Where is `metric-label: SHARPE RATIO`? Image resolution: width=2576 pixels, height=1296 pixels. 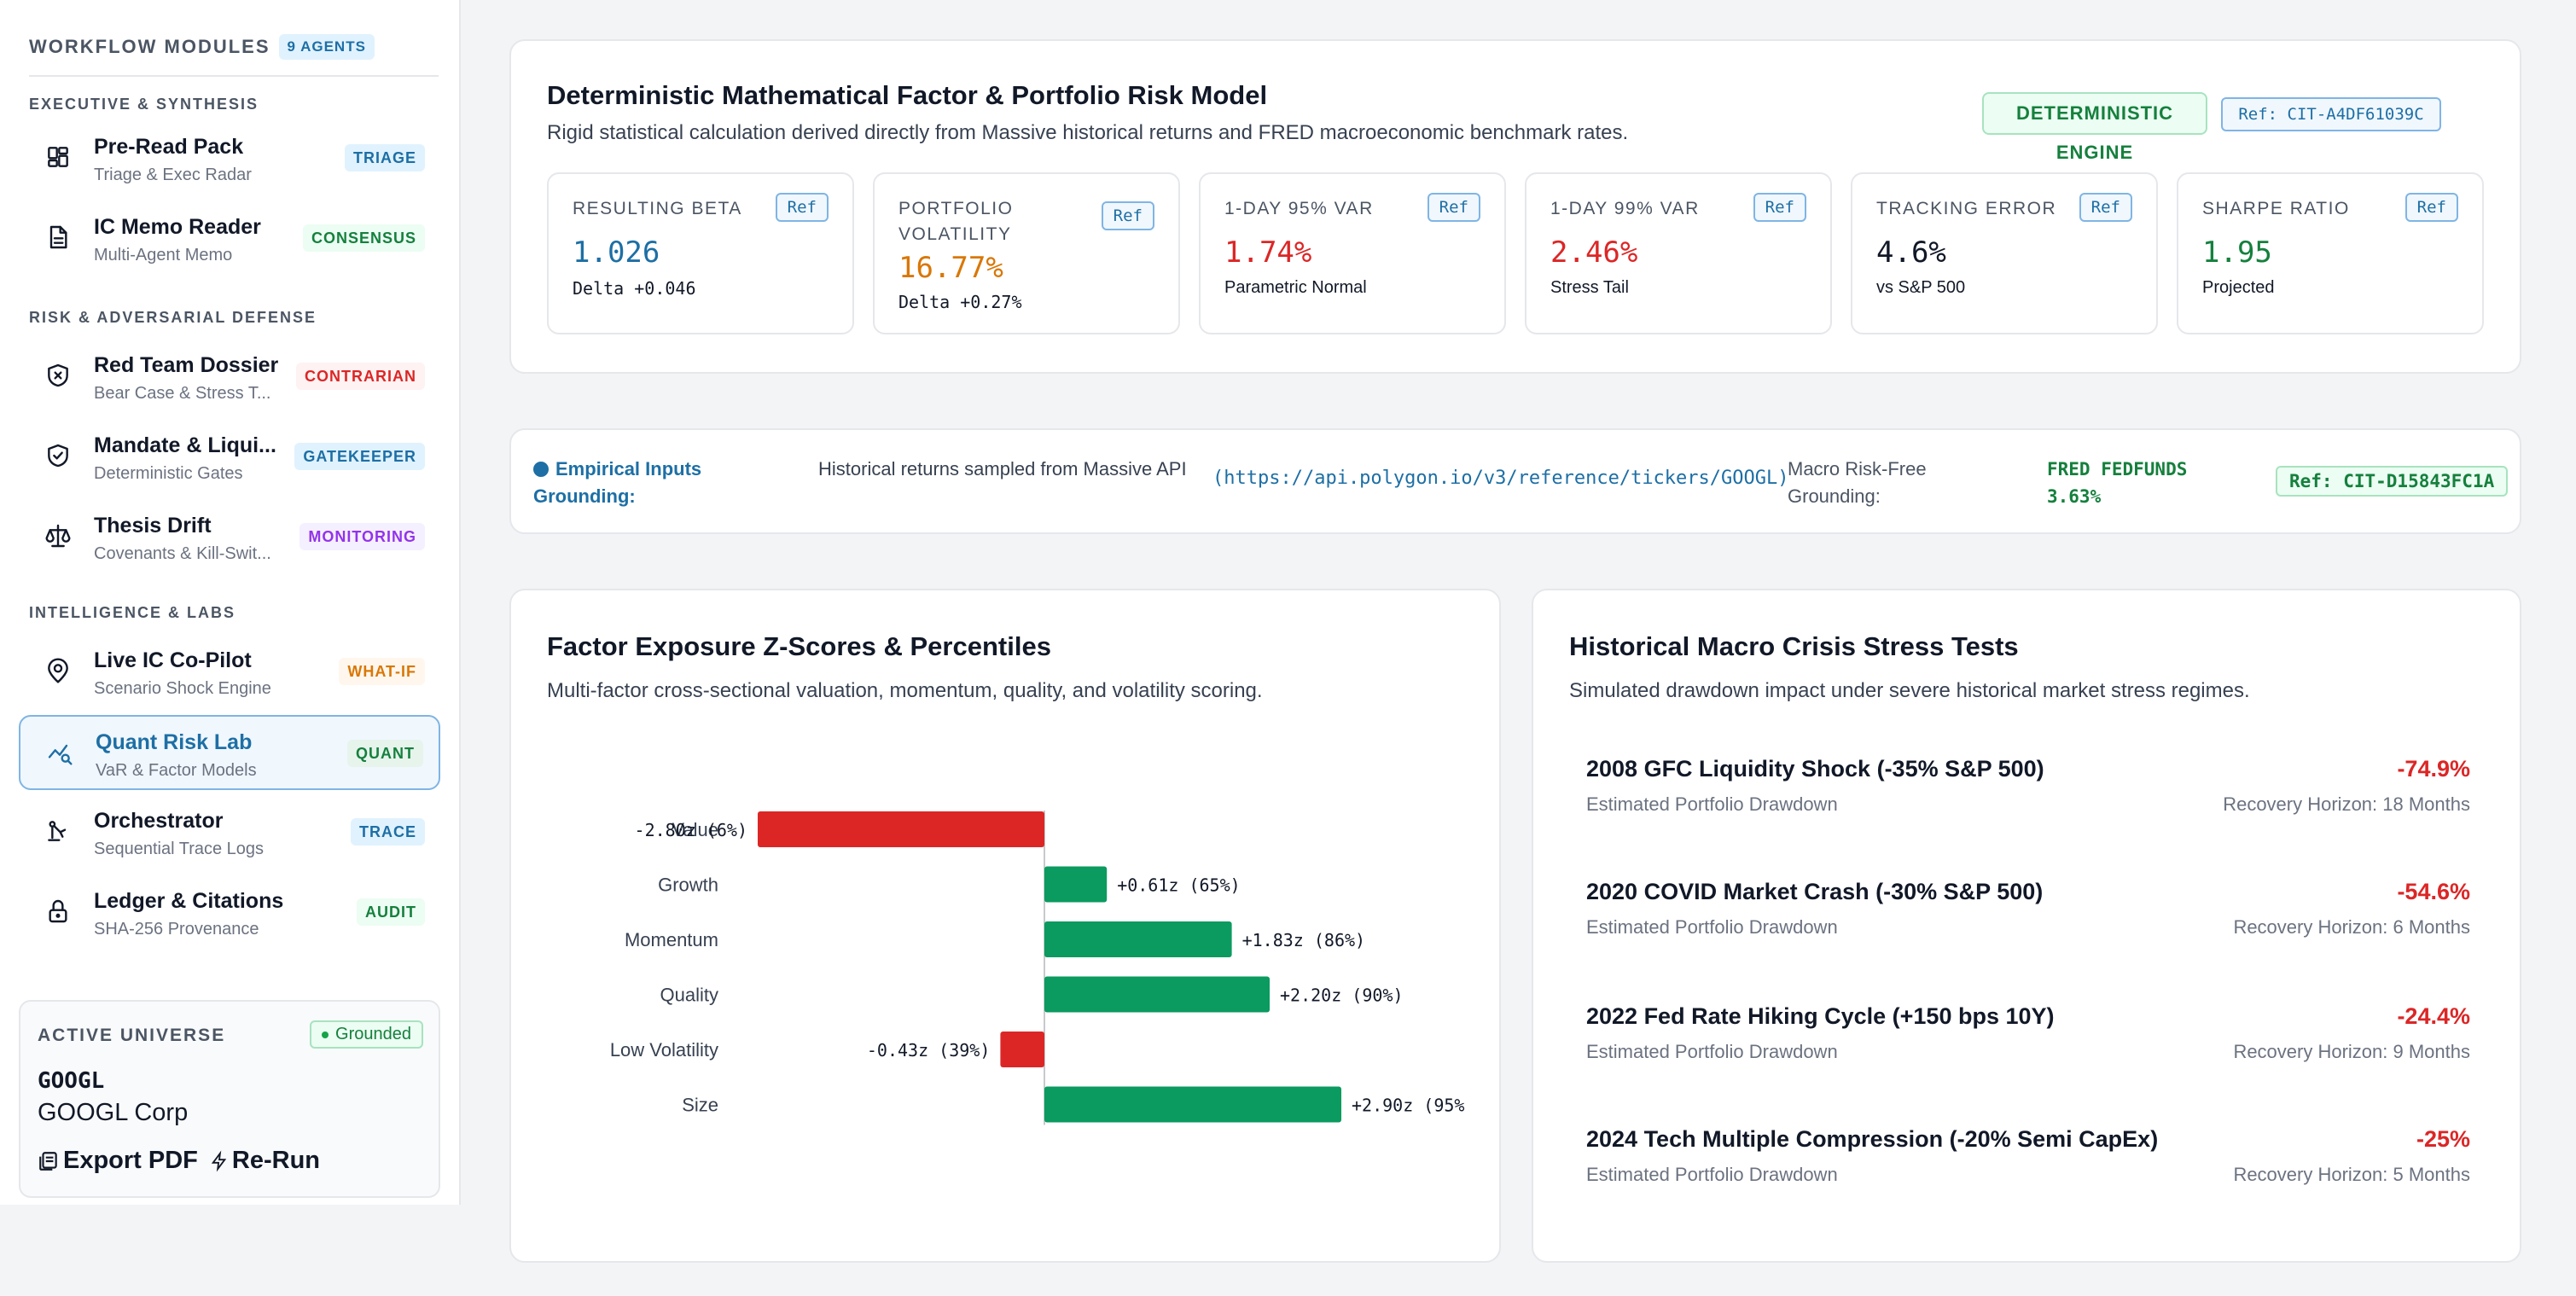
metric-label: SHARPE RATIO is located at coordinates (2276, 208).